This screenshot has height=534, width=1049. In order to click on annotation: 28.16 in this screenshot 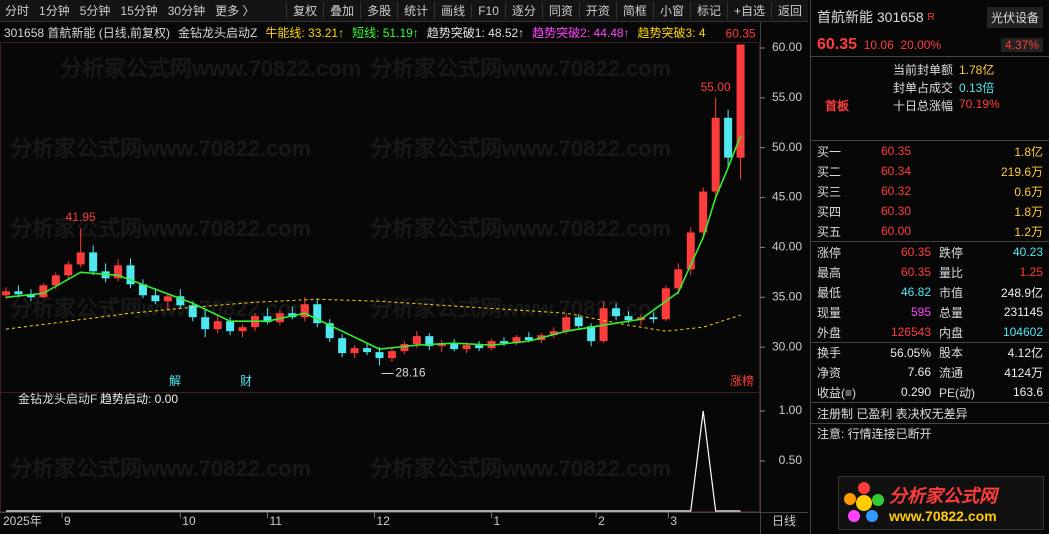, I will do `click(411, 373)`.